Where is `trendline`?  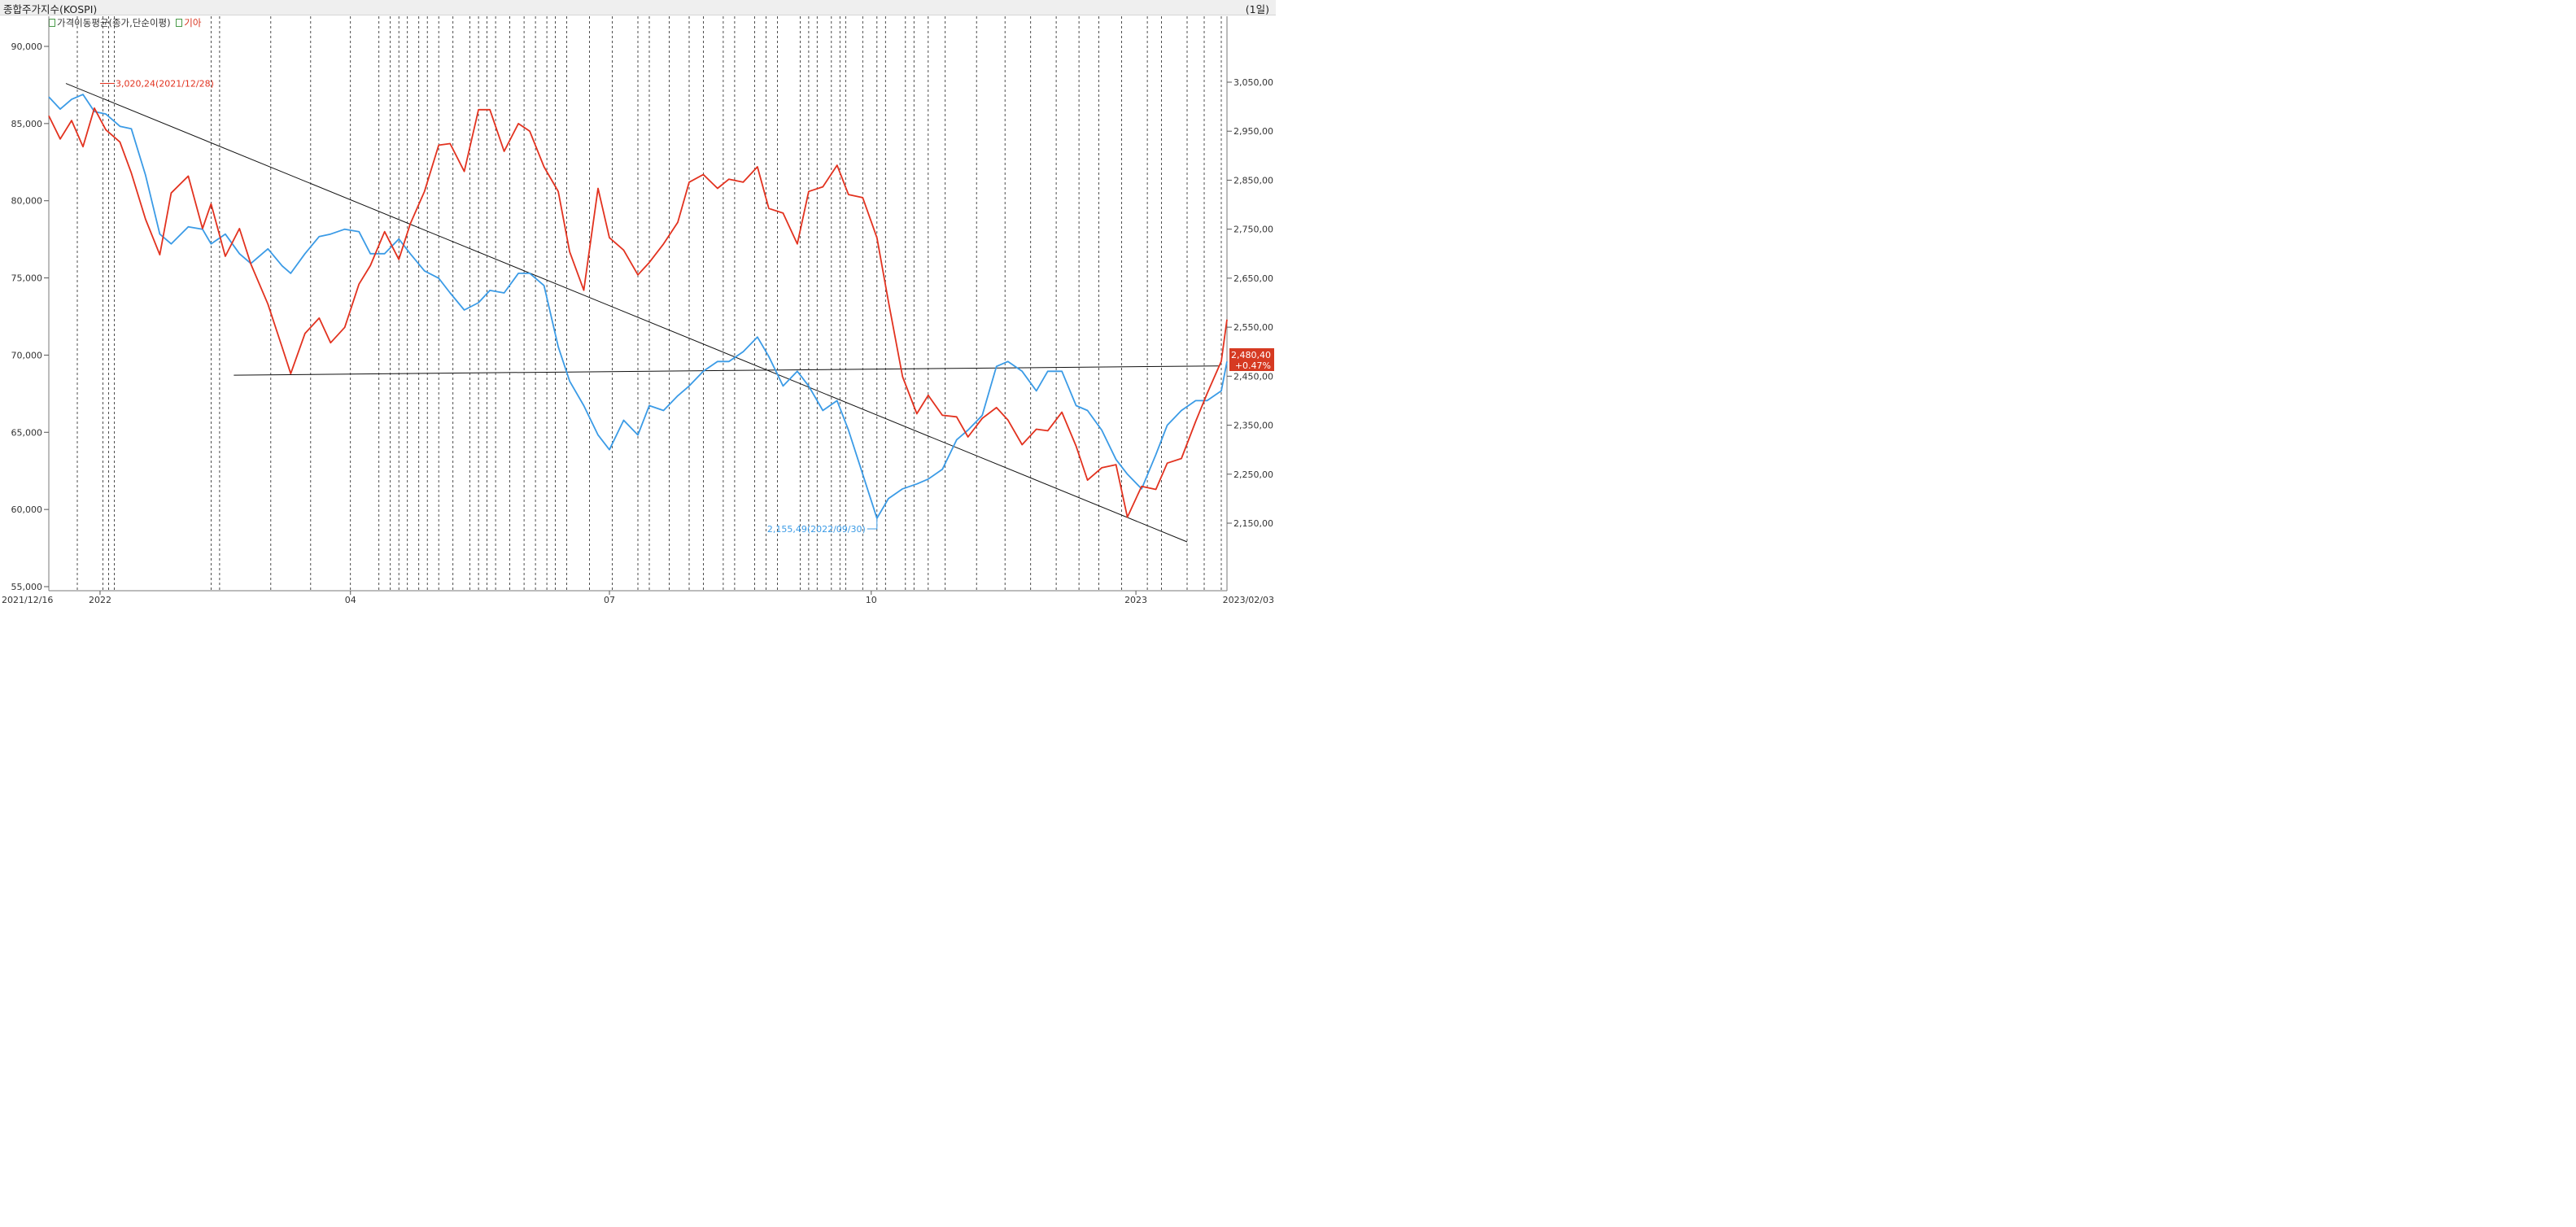 trendline is located at coordinates (726, 370).